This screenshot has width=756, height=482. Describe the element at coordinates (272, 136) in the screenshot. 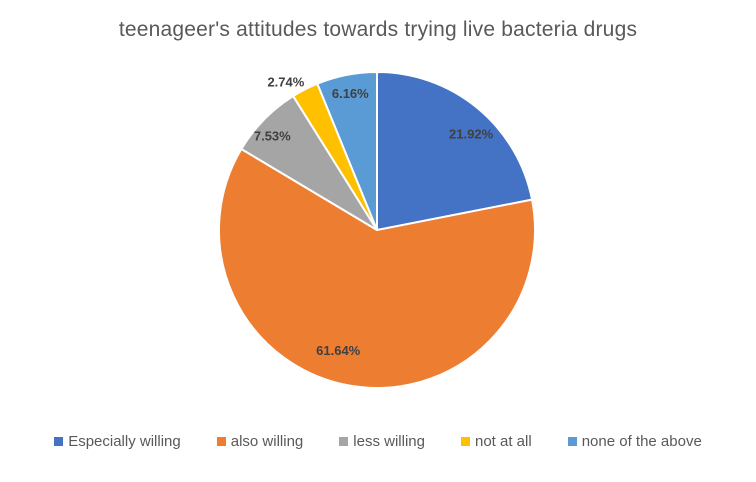

I see `data-label-less-willing: 7.53%` at that location.